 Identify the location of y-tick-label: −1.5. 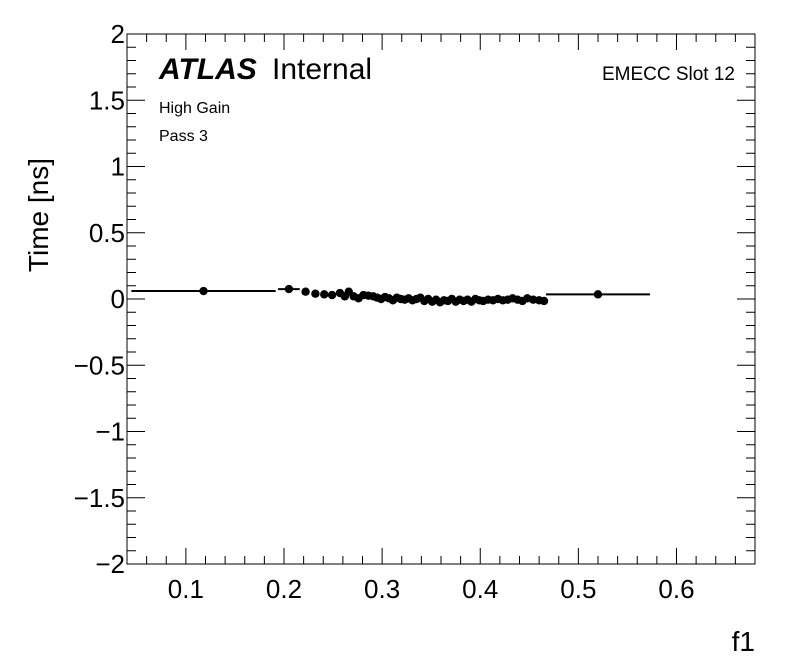
(99, 498).